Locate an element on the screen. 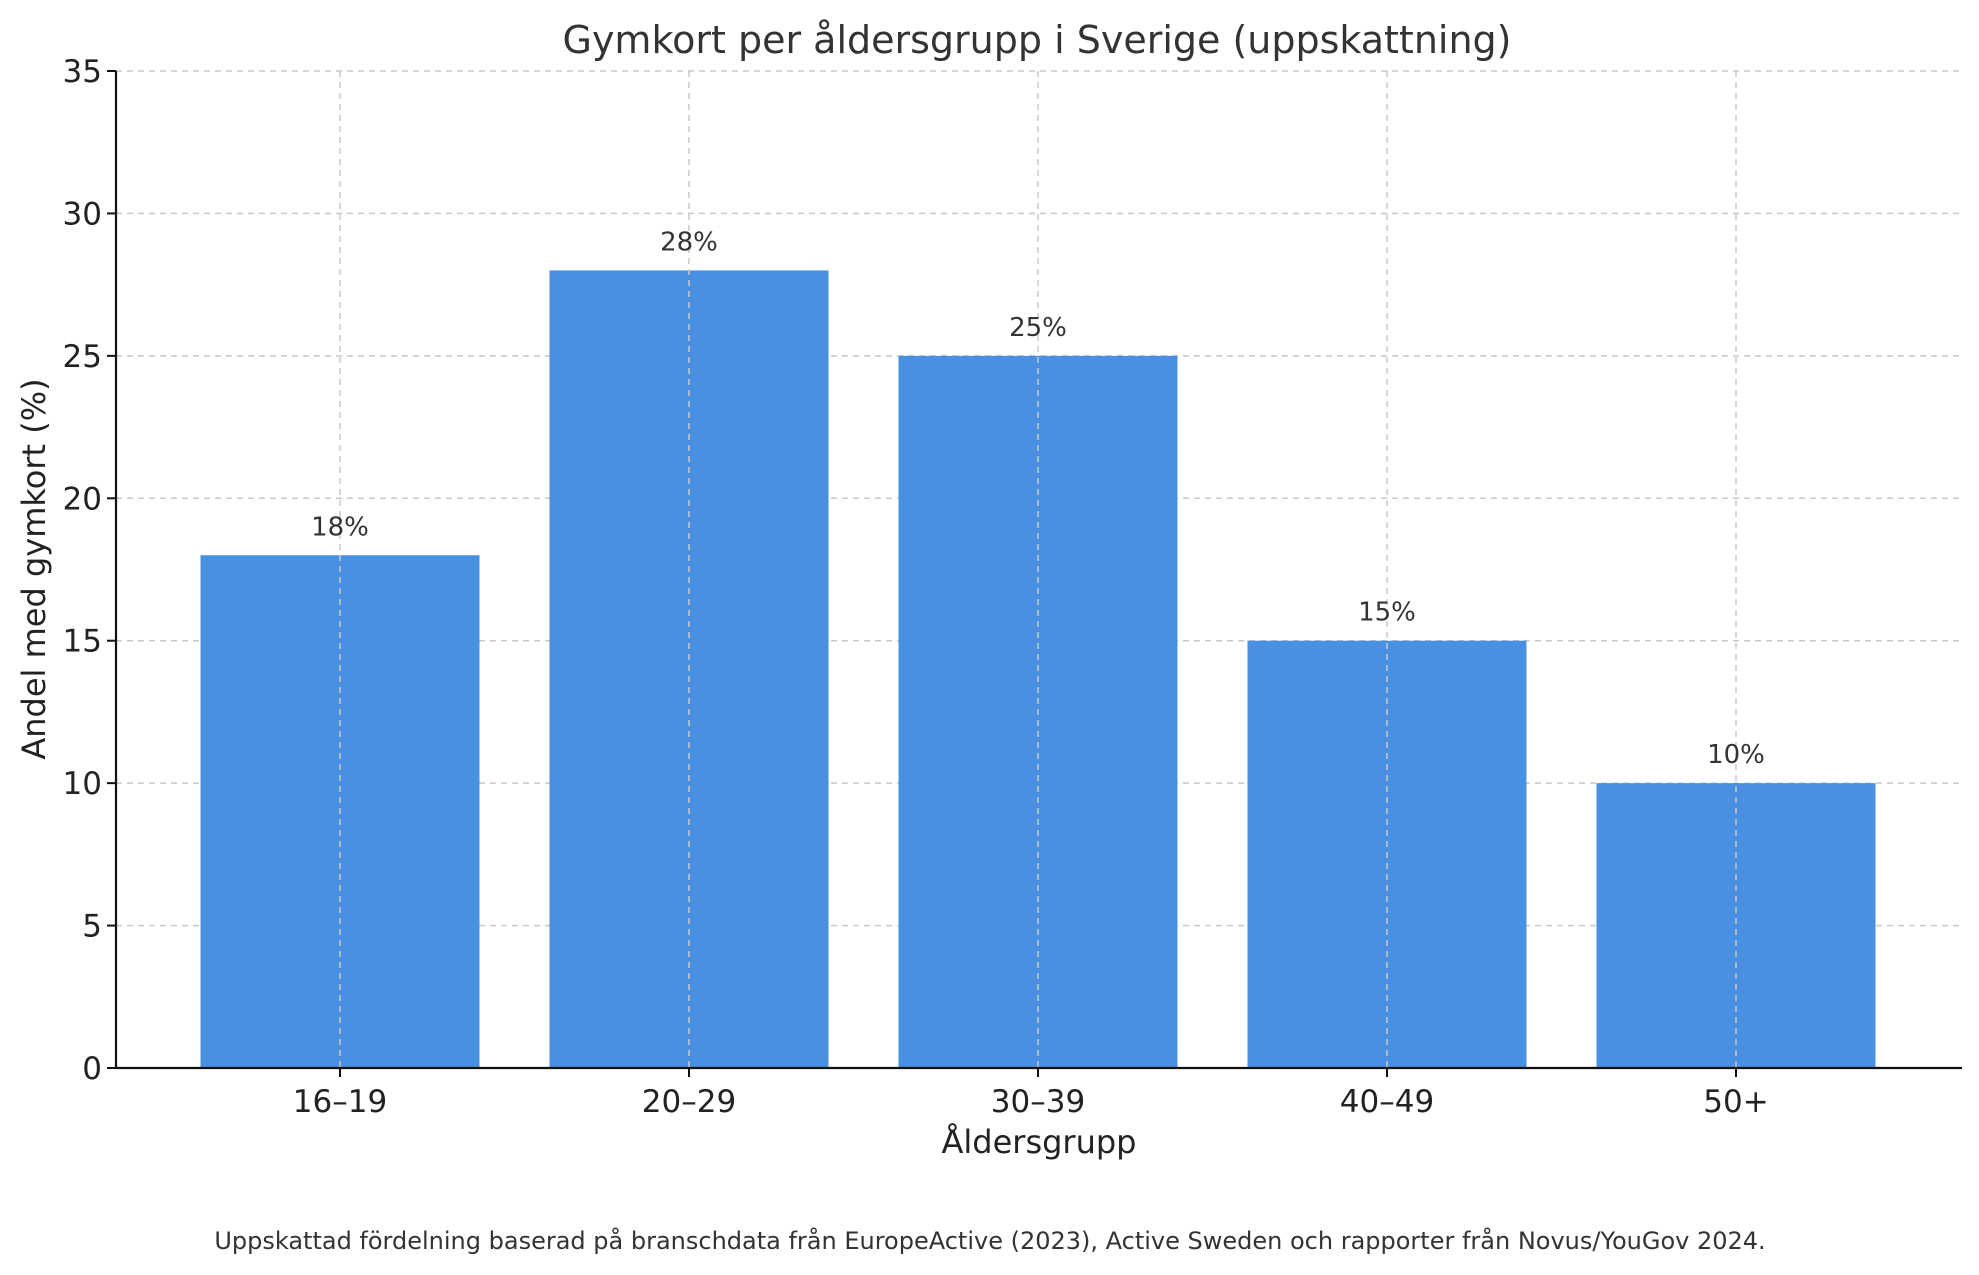  y-tick-label: 10 is located at coordinates (82, 784).